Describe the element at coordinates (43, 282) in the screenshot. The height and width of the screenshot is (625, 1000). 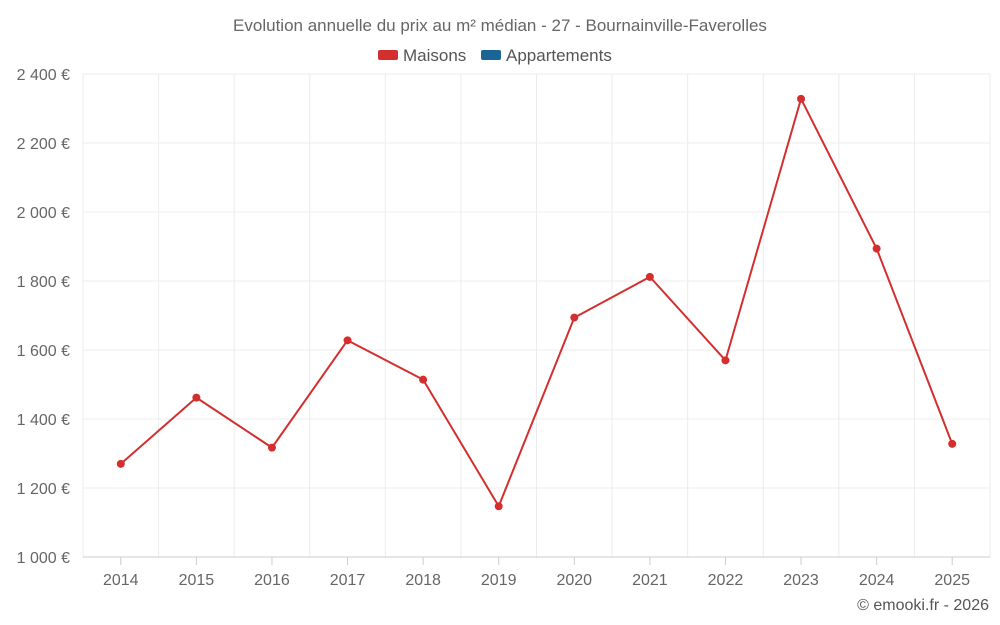
I see `y-tick-label: 1 800 €` at that location.